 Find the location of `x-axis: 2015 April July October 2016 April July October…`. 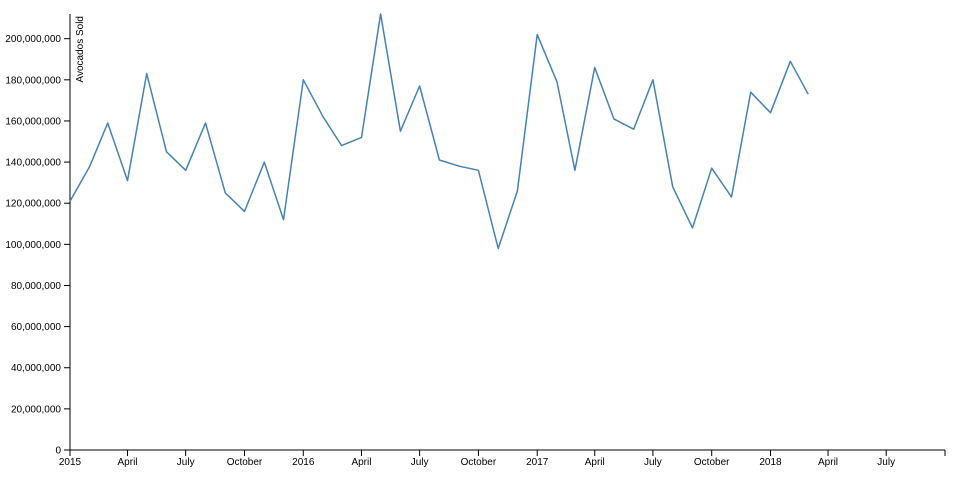

x-axis: 2015 April July October 2016 April July October… is located at coordinates (502, 458).